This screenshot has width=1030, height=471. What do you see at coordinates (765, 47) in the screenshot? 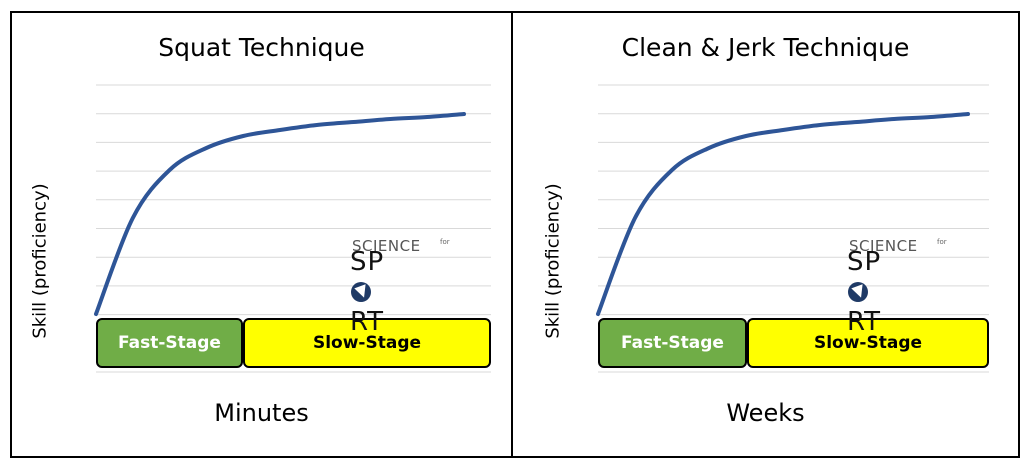
I see `chart-title: Clean & Jerk Technique` at bounding box center [765, 47].